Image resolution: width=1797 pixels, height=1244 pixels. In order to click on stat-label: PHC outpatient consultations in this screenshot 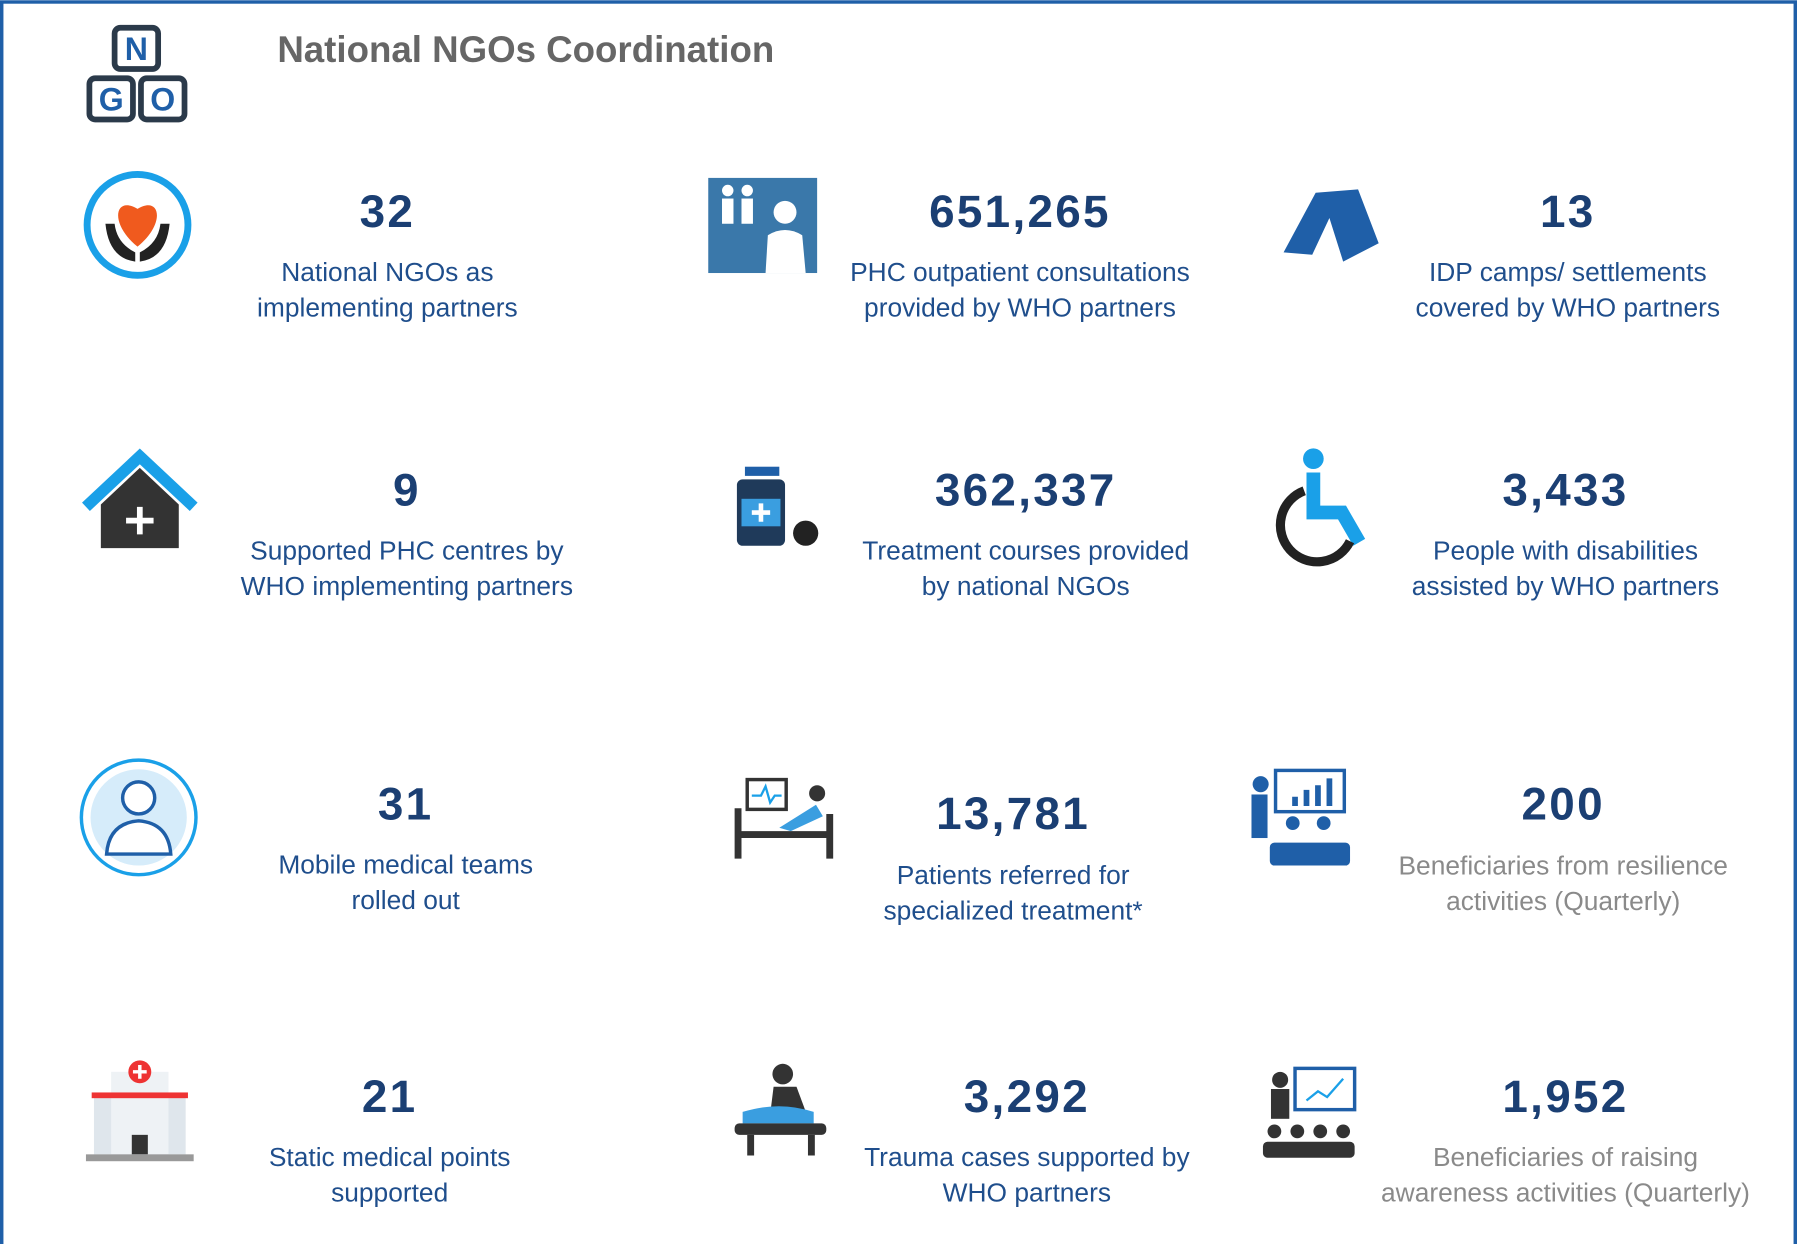, I will do `click(1020, 272)`.